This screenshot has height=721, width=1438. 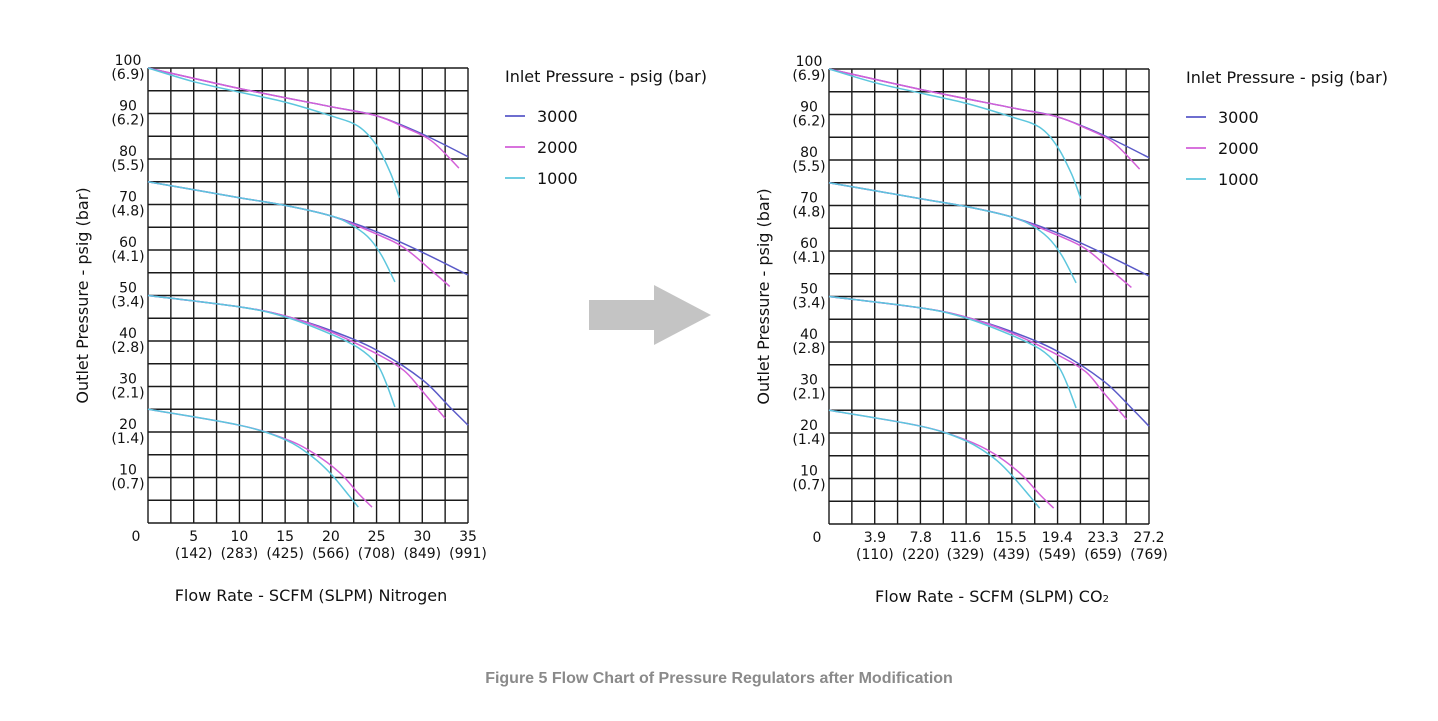 What do you see at coordinates (468, 537) in the screenshot?
I see `x-tick-label: 35` at bounding box center [468, 537].